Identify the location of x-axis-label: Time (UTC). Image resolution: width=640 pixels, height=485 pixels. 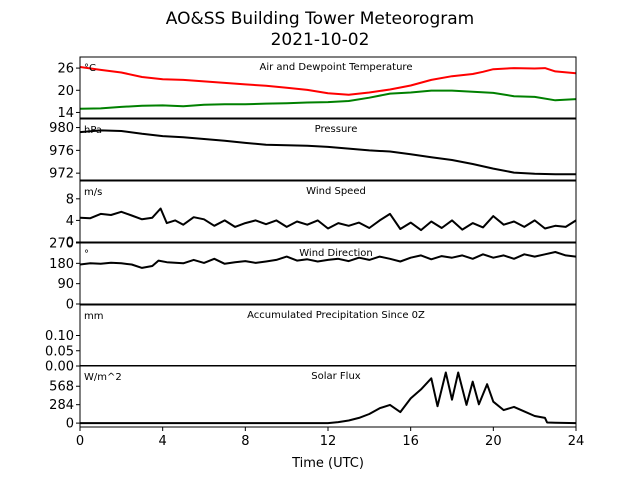
(327, 463).